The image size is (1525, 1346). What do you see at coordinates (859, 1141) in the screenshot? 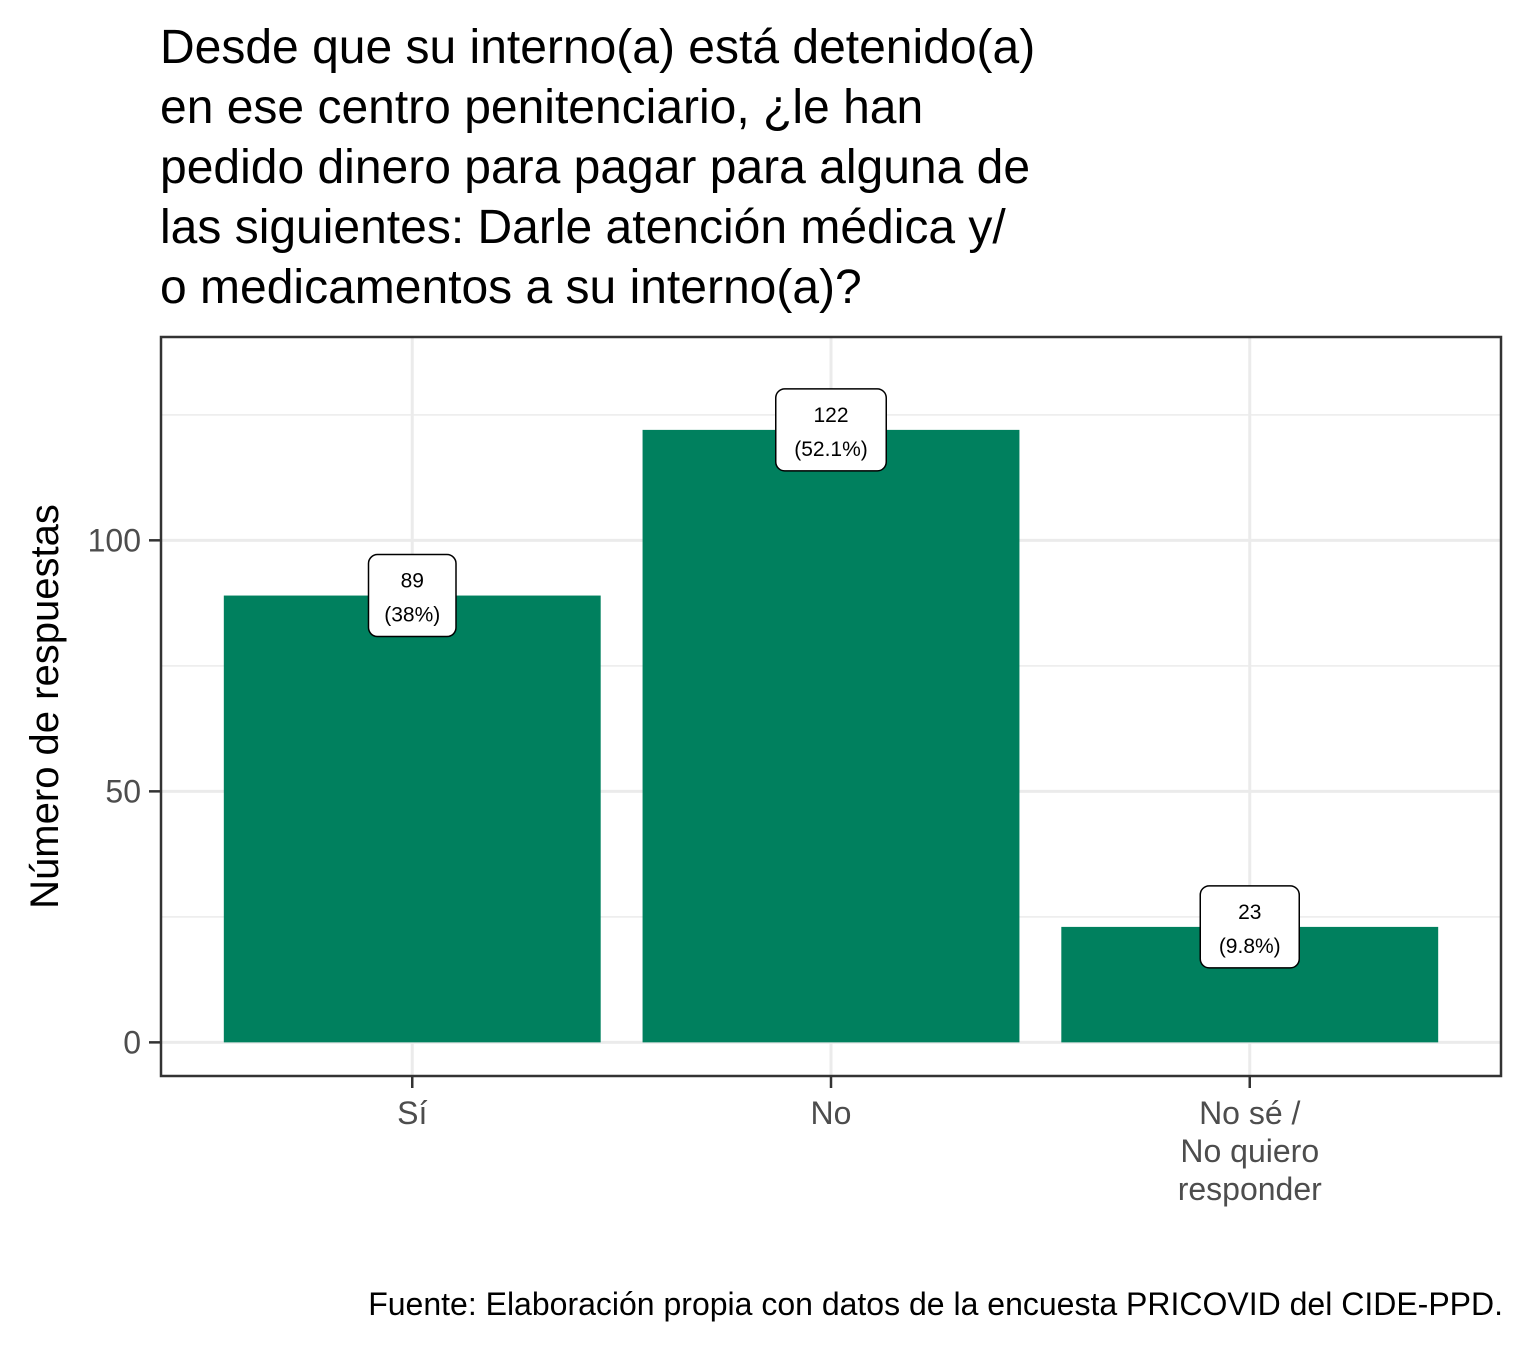
I see `x-axis: Sí No No sé / No quiero responder` at bounding box center [859, 1141].